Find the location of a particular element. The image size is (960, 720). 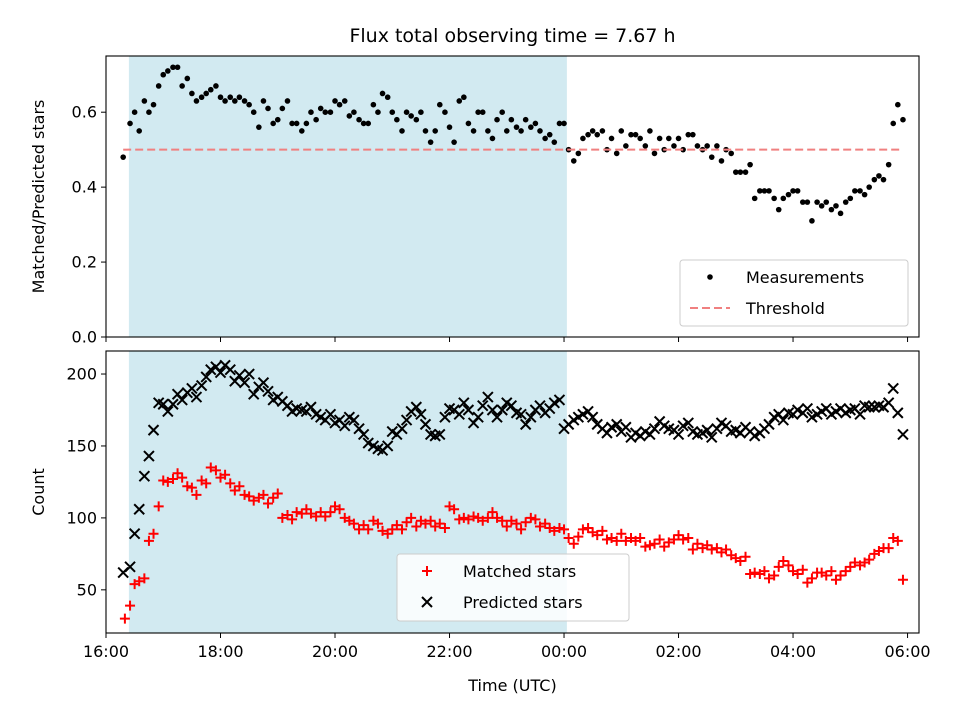

y-tick-label: 200 is located at coordinates (81, 374).